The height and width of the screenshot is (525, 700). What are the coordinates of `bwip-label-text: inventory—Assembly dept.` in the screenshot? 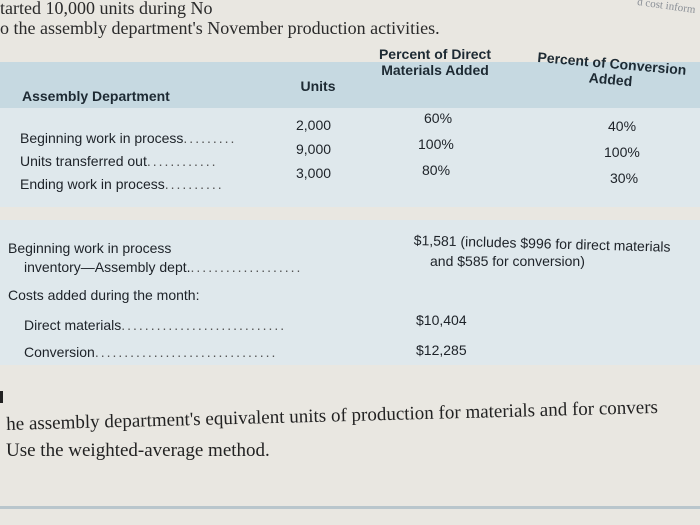 It's located at (107, 267).